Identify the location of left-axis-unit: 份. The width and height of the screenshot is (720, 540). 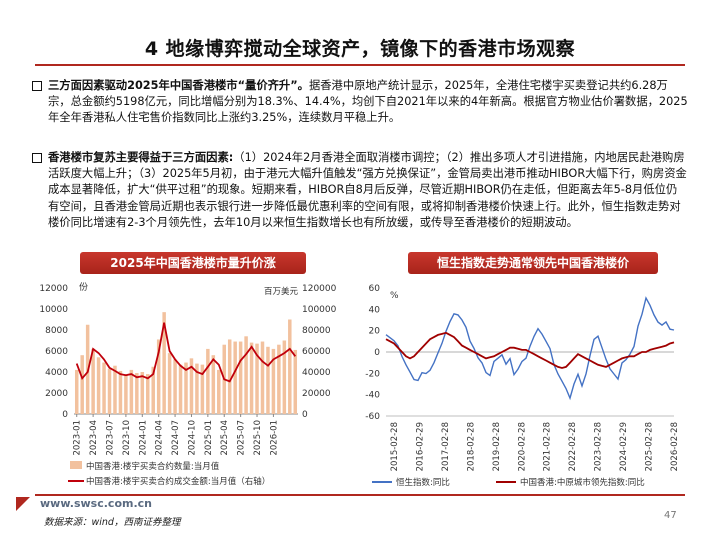
(83, 287).